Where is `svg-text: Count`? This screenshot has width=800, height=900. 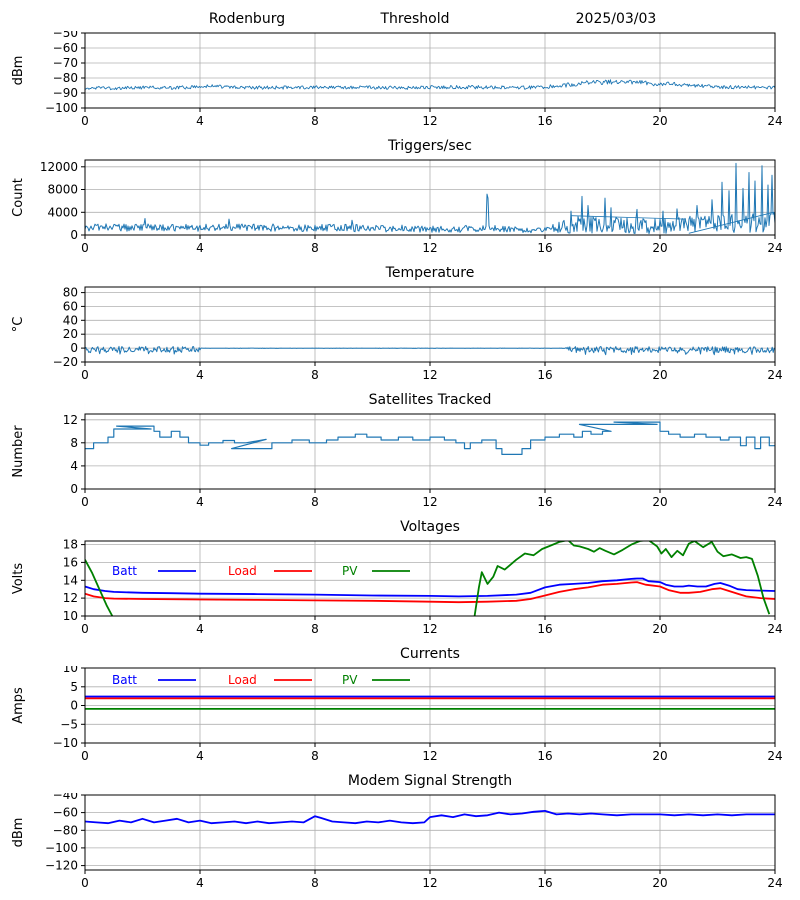
svg-text: Count is located at coordinates (18, 197).